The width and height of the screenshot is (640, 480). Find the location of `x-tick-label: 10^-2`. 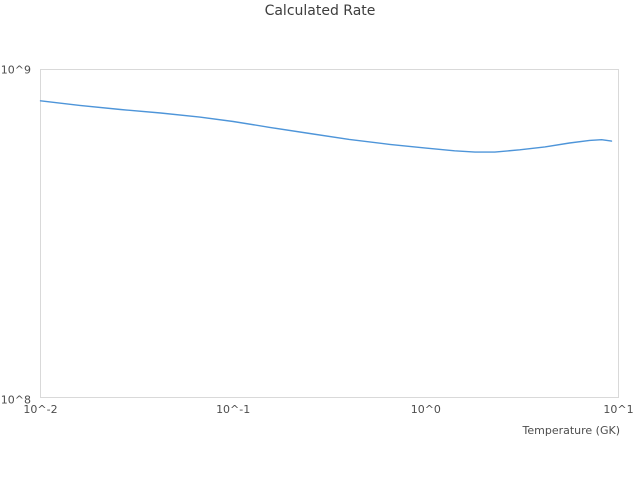

x-tick-label: 10^-2 is located at coordinates (40, 409).